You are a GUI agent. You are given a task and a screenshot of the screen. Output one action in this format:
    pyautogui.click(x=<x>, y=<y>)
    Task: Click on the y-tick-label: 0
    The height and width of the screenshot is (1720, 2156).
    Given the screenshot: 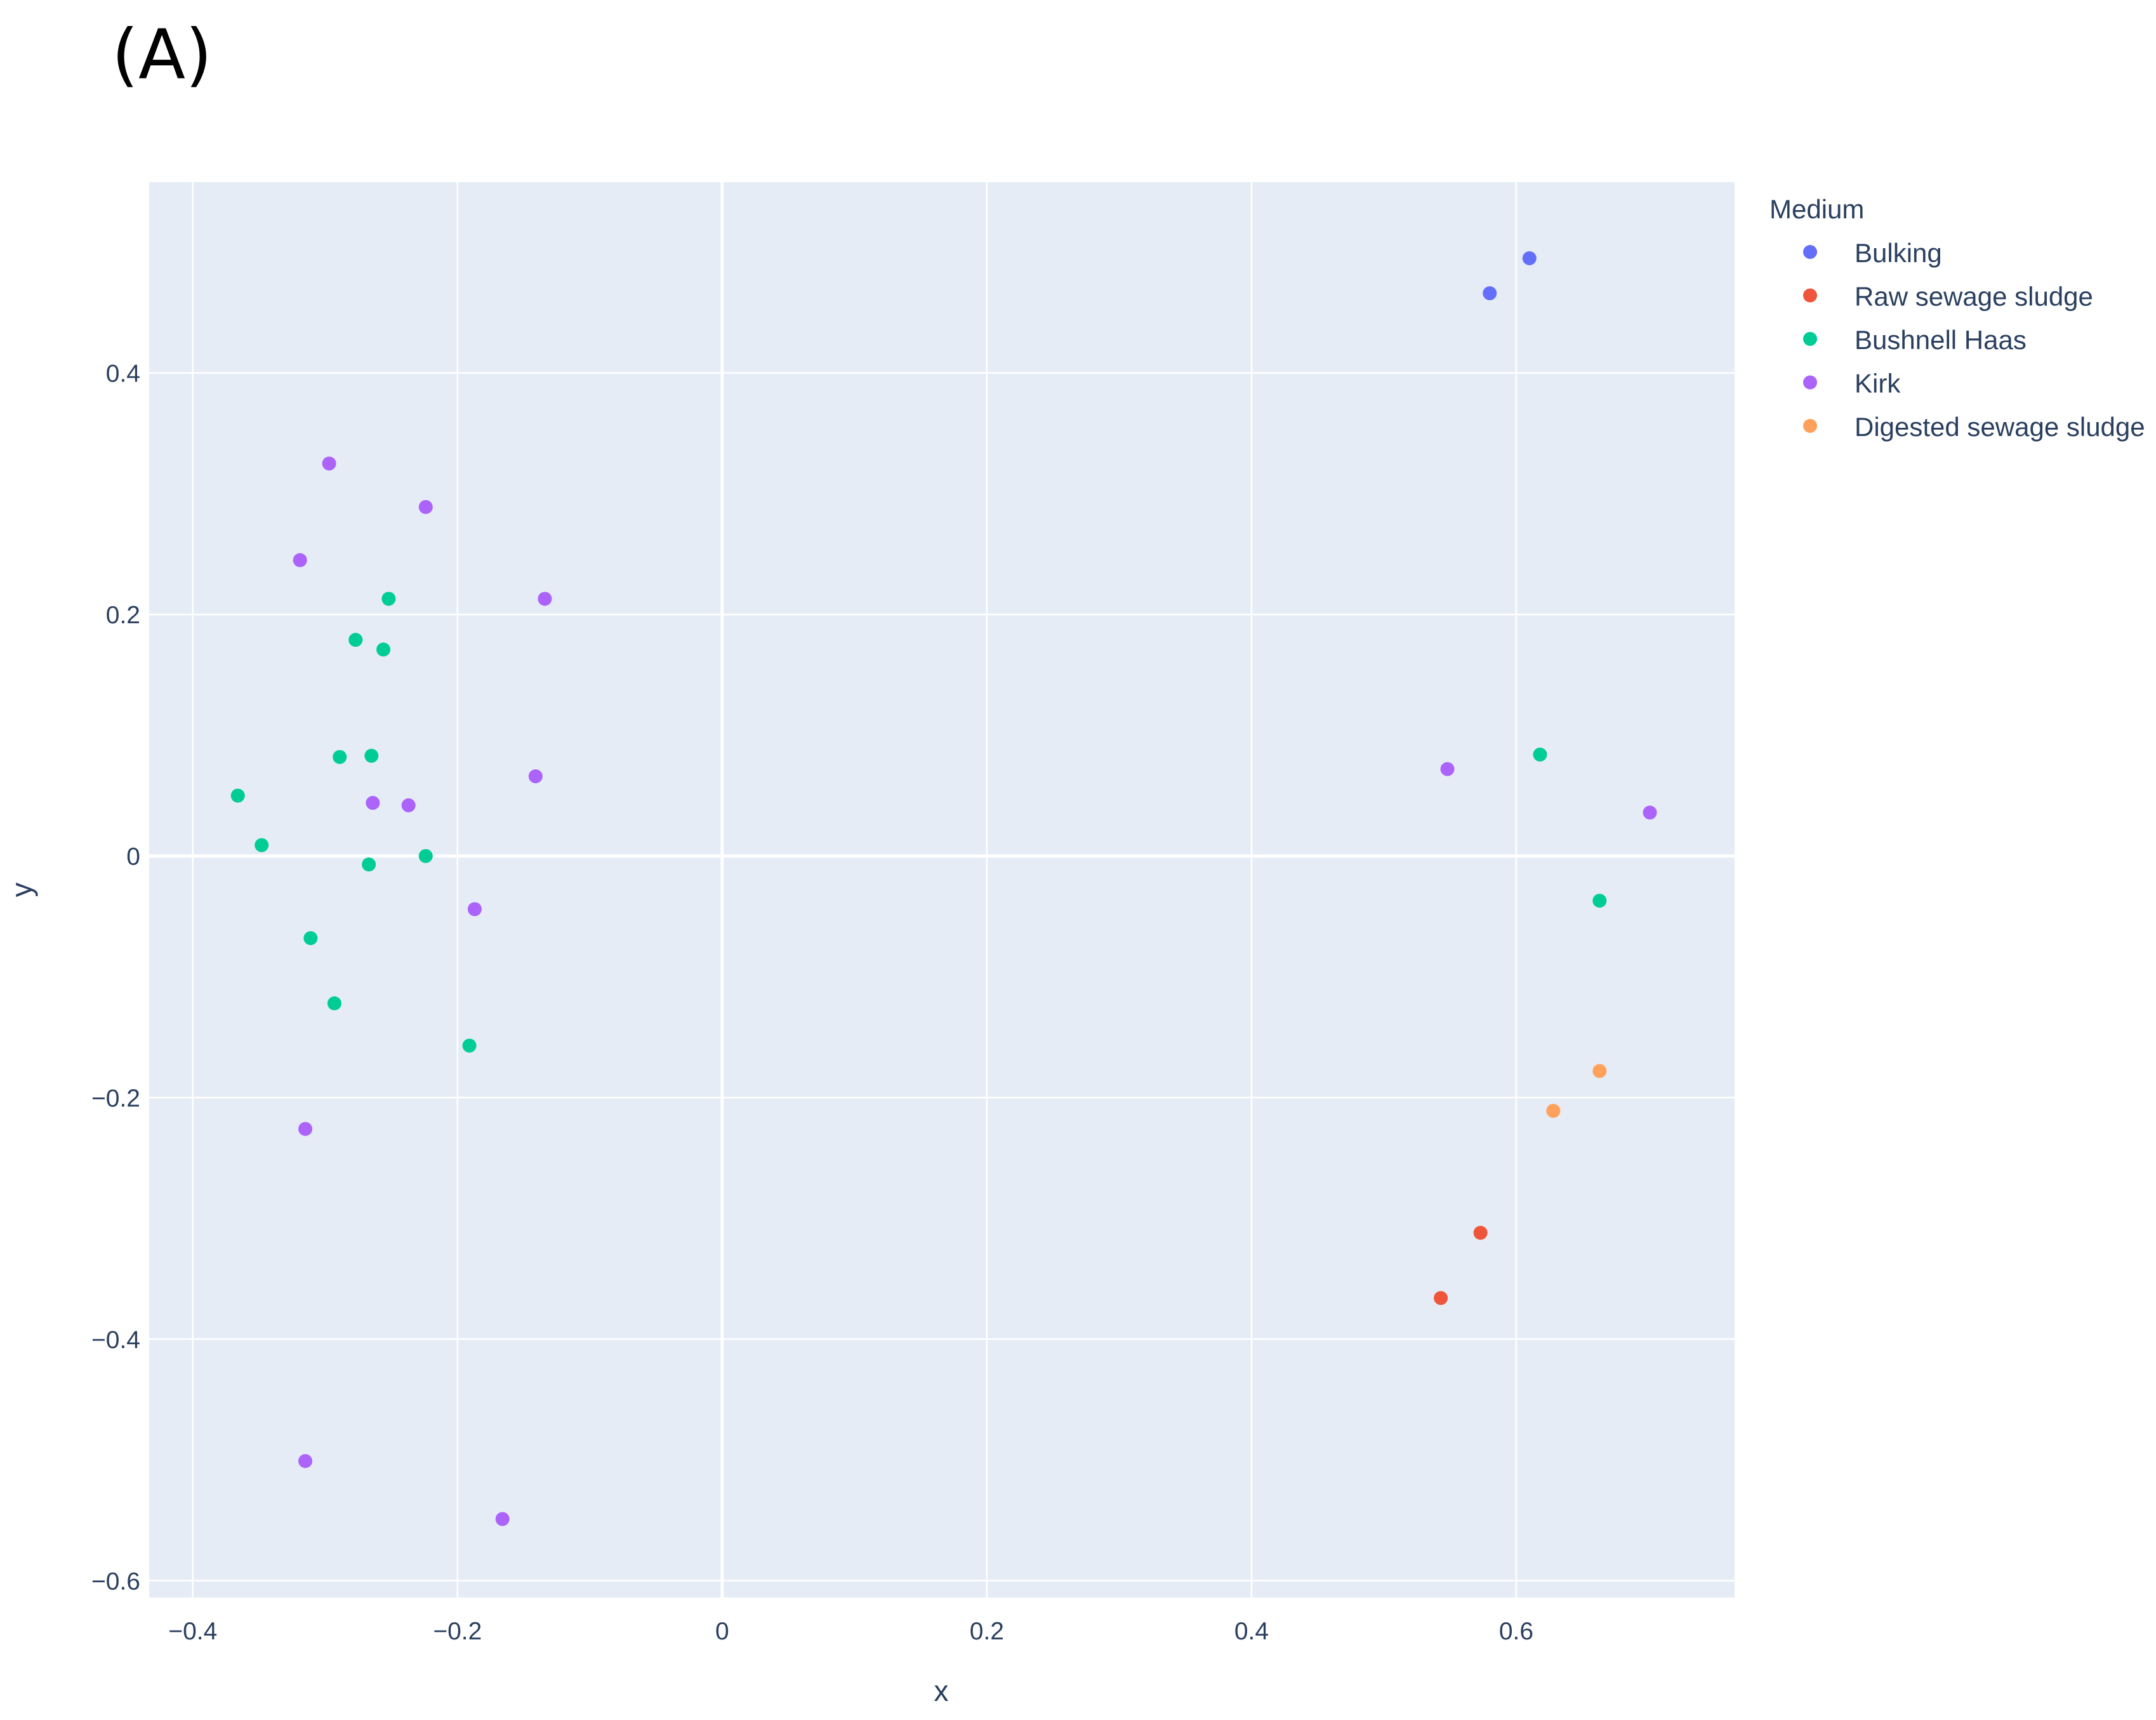 What is the action you would take?
    pyautogui.click(x=133, y=857)
    